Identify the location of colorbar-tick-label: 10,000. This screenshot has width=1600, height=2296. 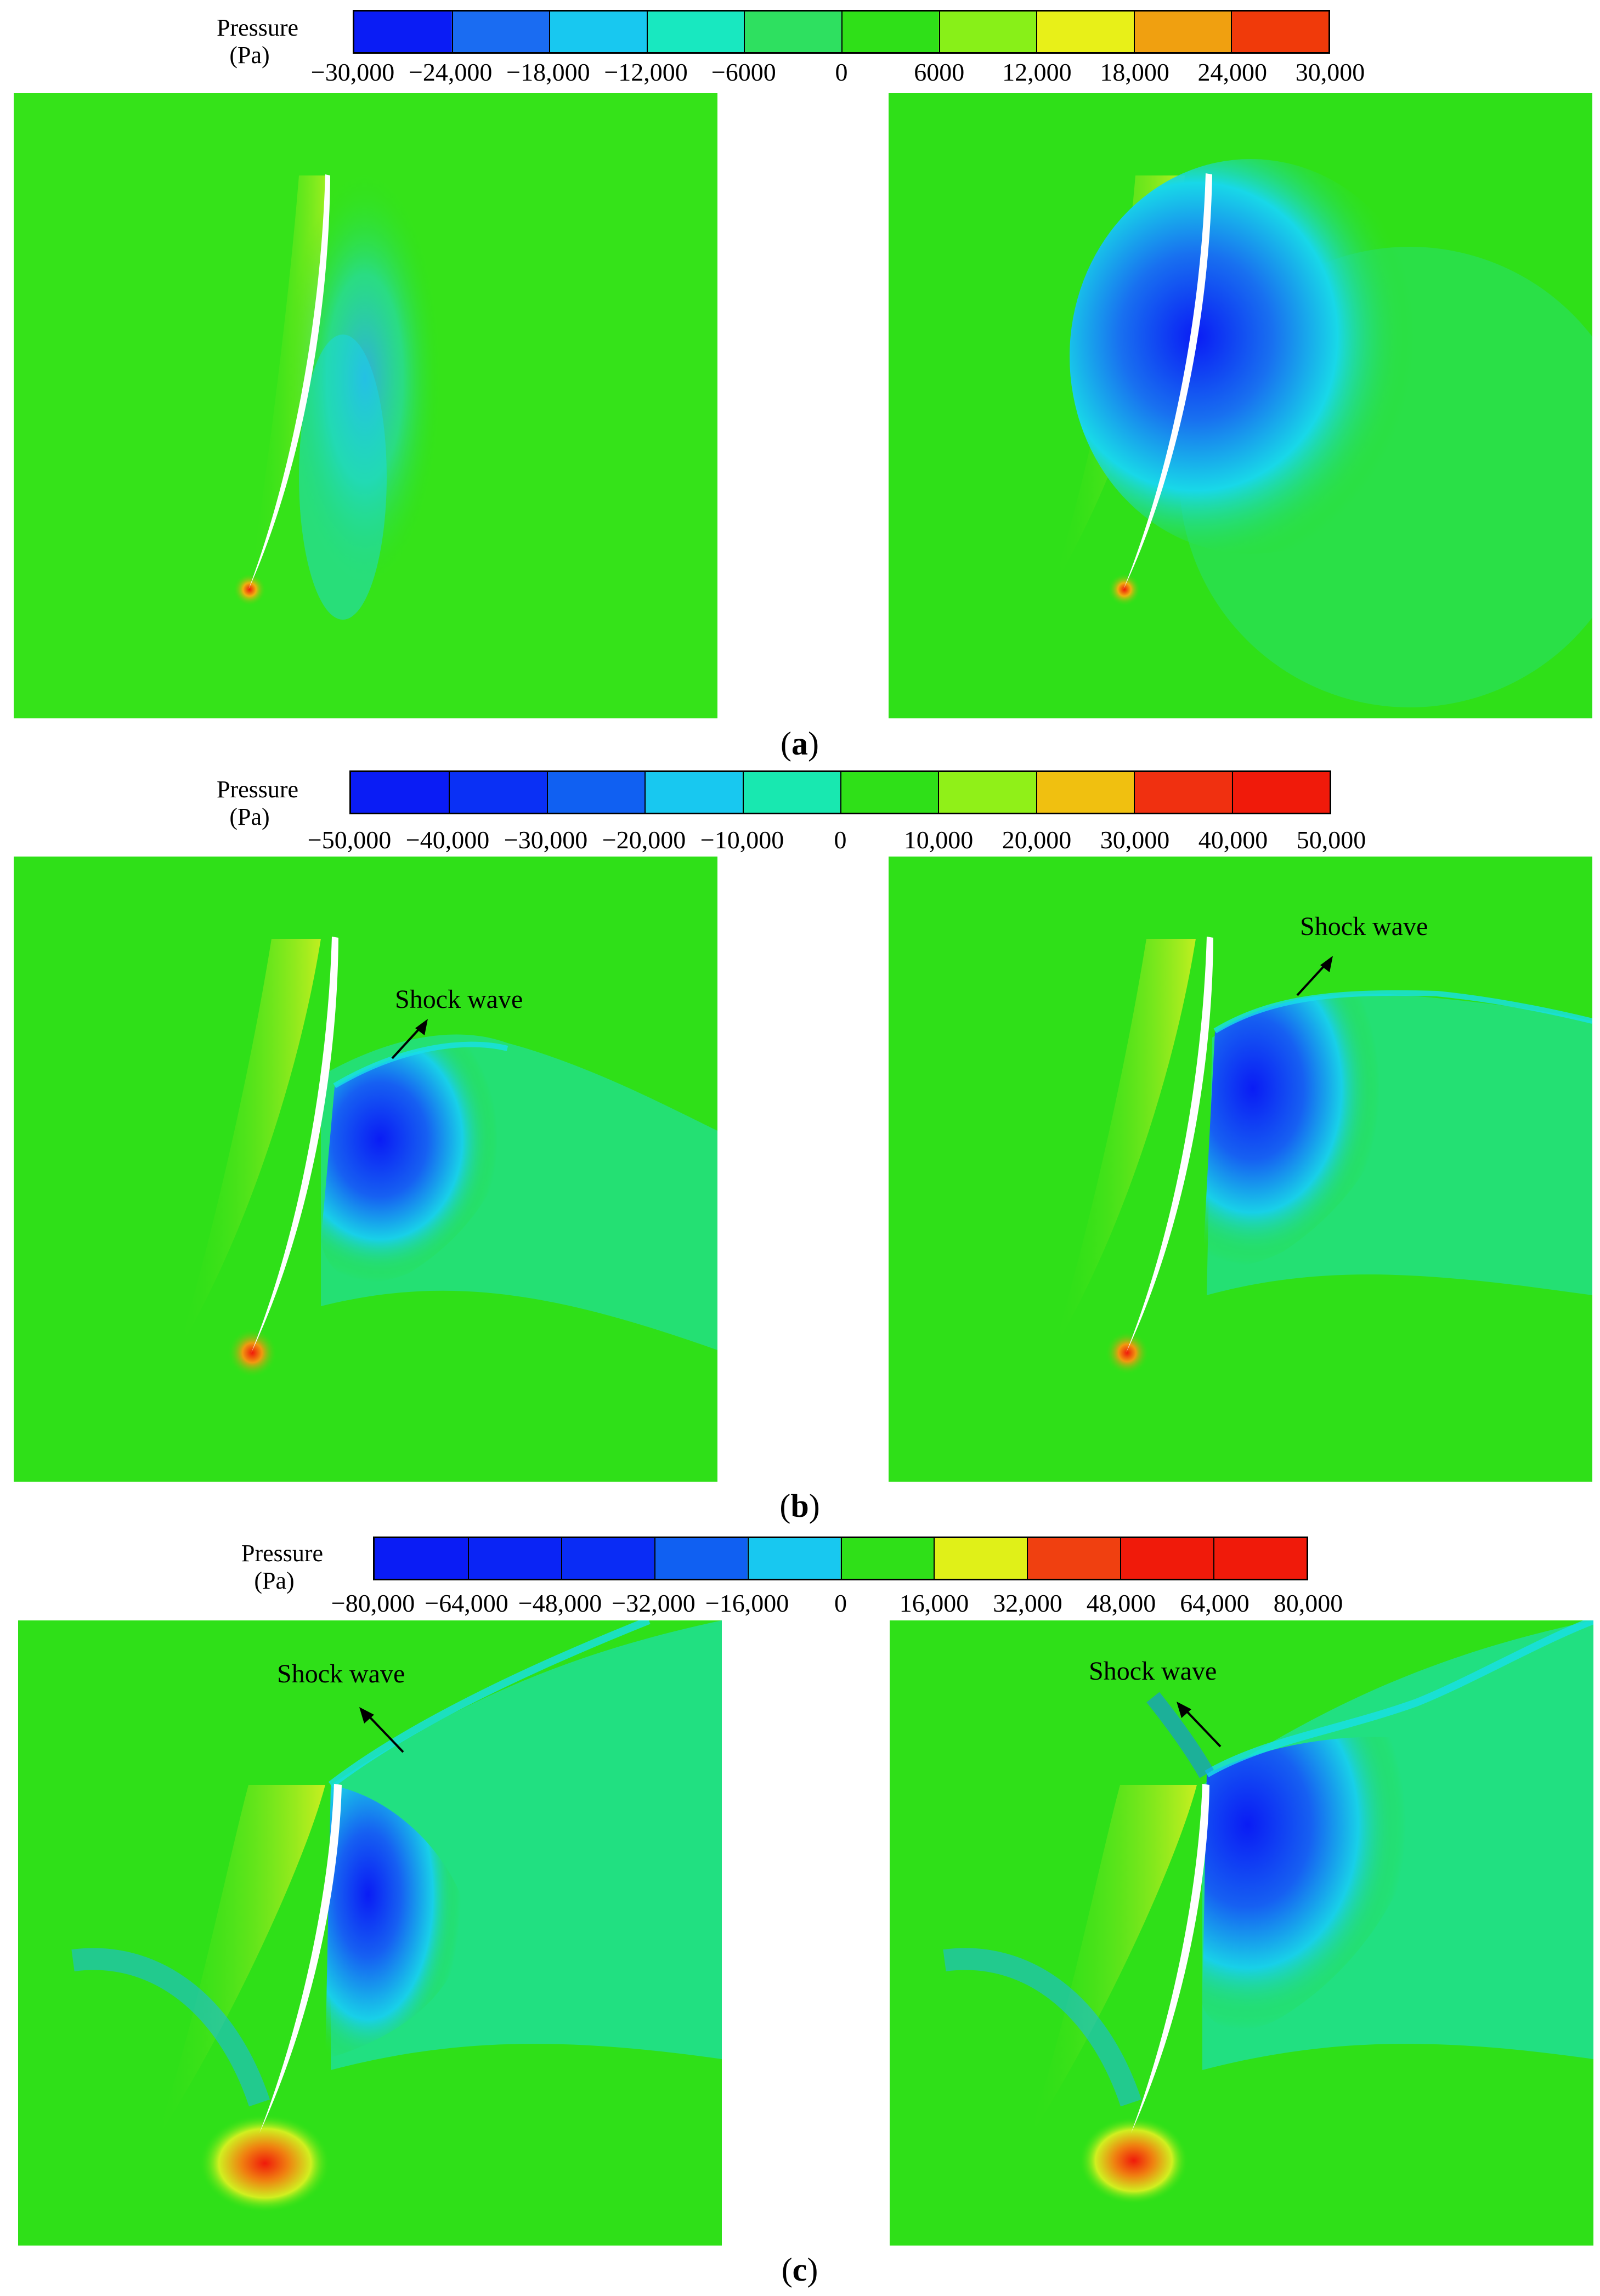
(939, 840).